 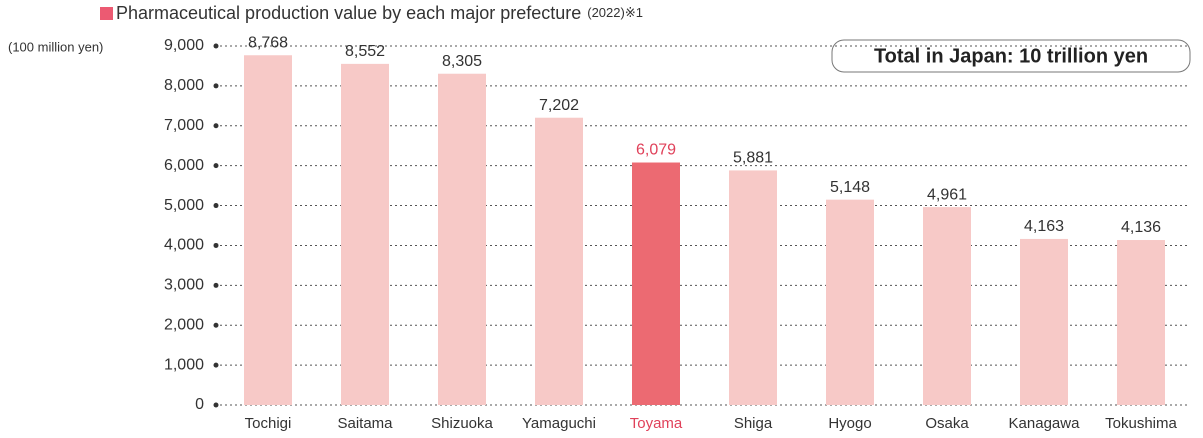 I want to click on x-tick-label: Saitama, so click(x=365, y=423).